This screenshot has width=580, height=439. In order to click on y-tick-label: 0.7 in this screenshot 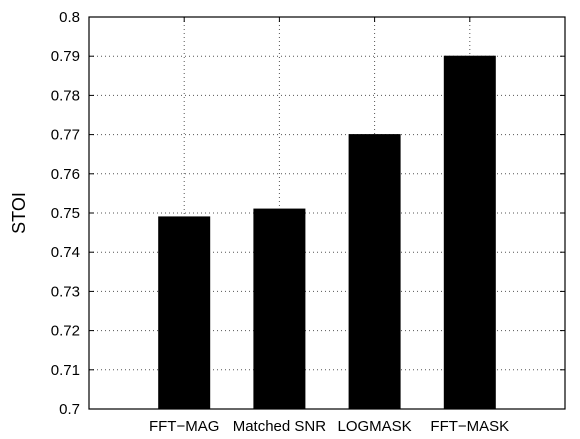, I will do `click(69, 409)`.